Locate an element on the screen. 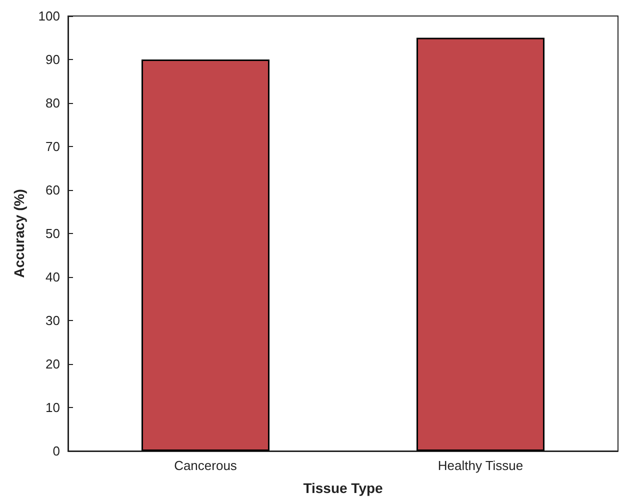 This screenshot has width=620, height=501. y-tick-label: 40 is located at coordinates (53, 277).